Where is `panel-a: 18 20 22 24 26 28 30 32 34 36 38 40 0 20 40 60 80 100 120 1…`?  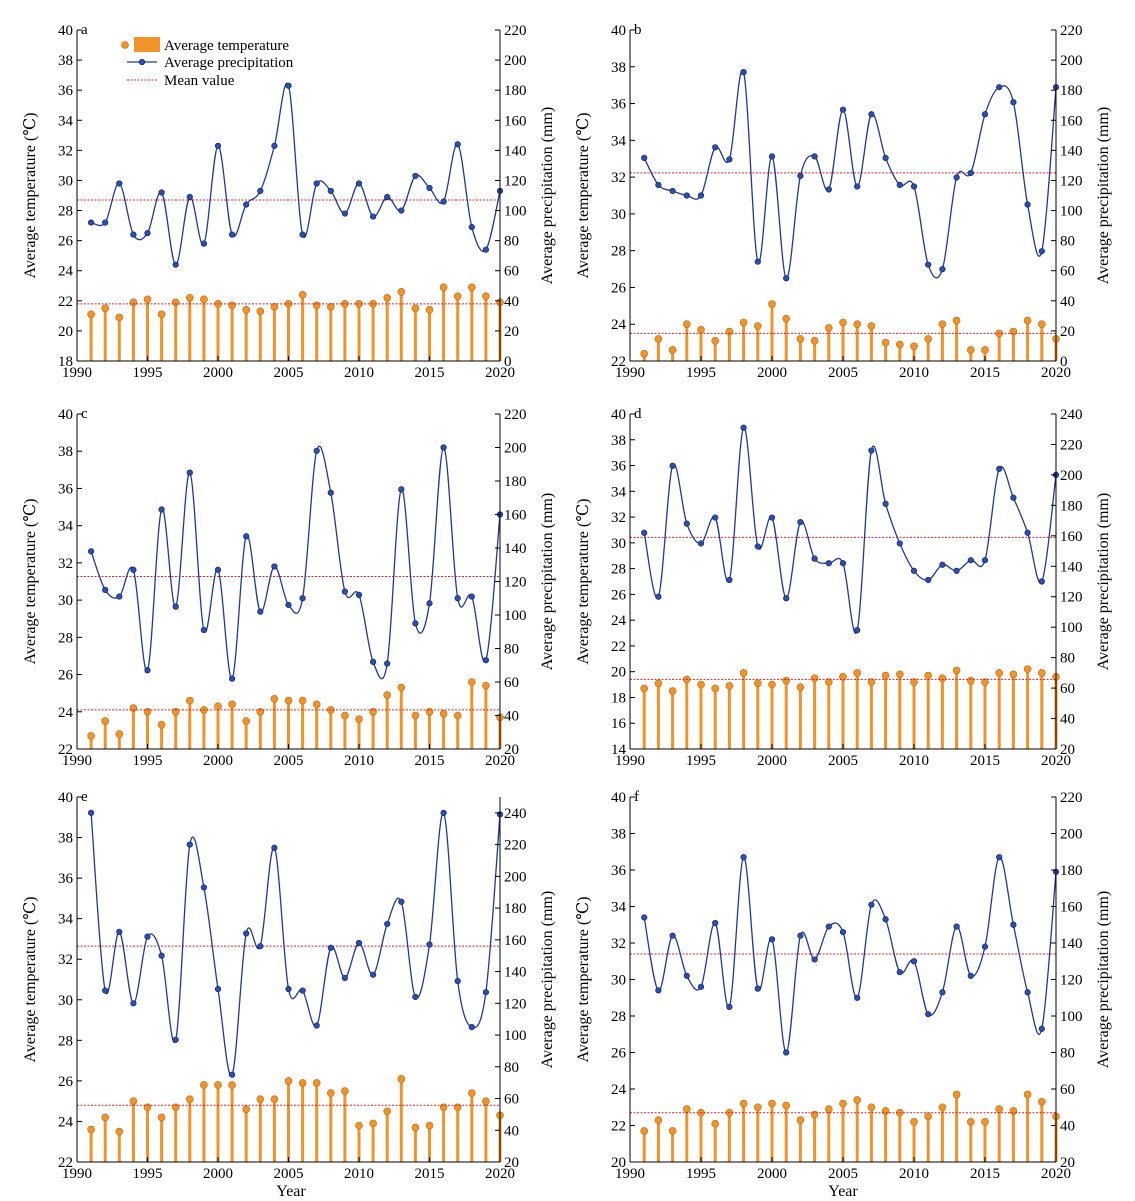
panel-a: 18 20 22 24 26 28 30 32 34 36 38 40 0 20 40 60 80 100 120 1… is located at coordinates (289, 201).